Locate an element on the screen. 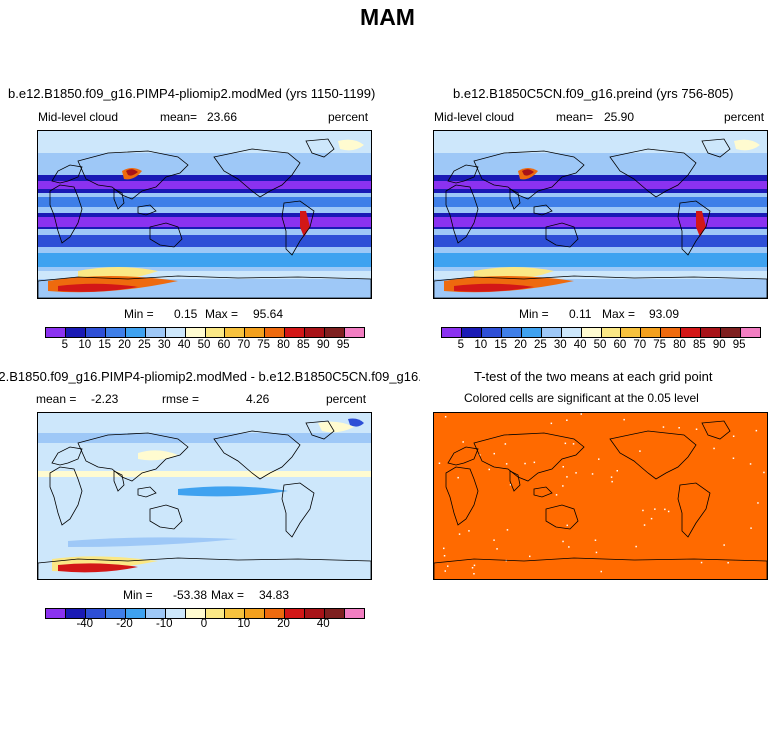 The height and width of the screenshot is (732, 775). bottom-left-colorbar is located at coordinates (205, 613).